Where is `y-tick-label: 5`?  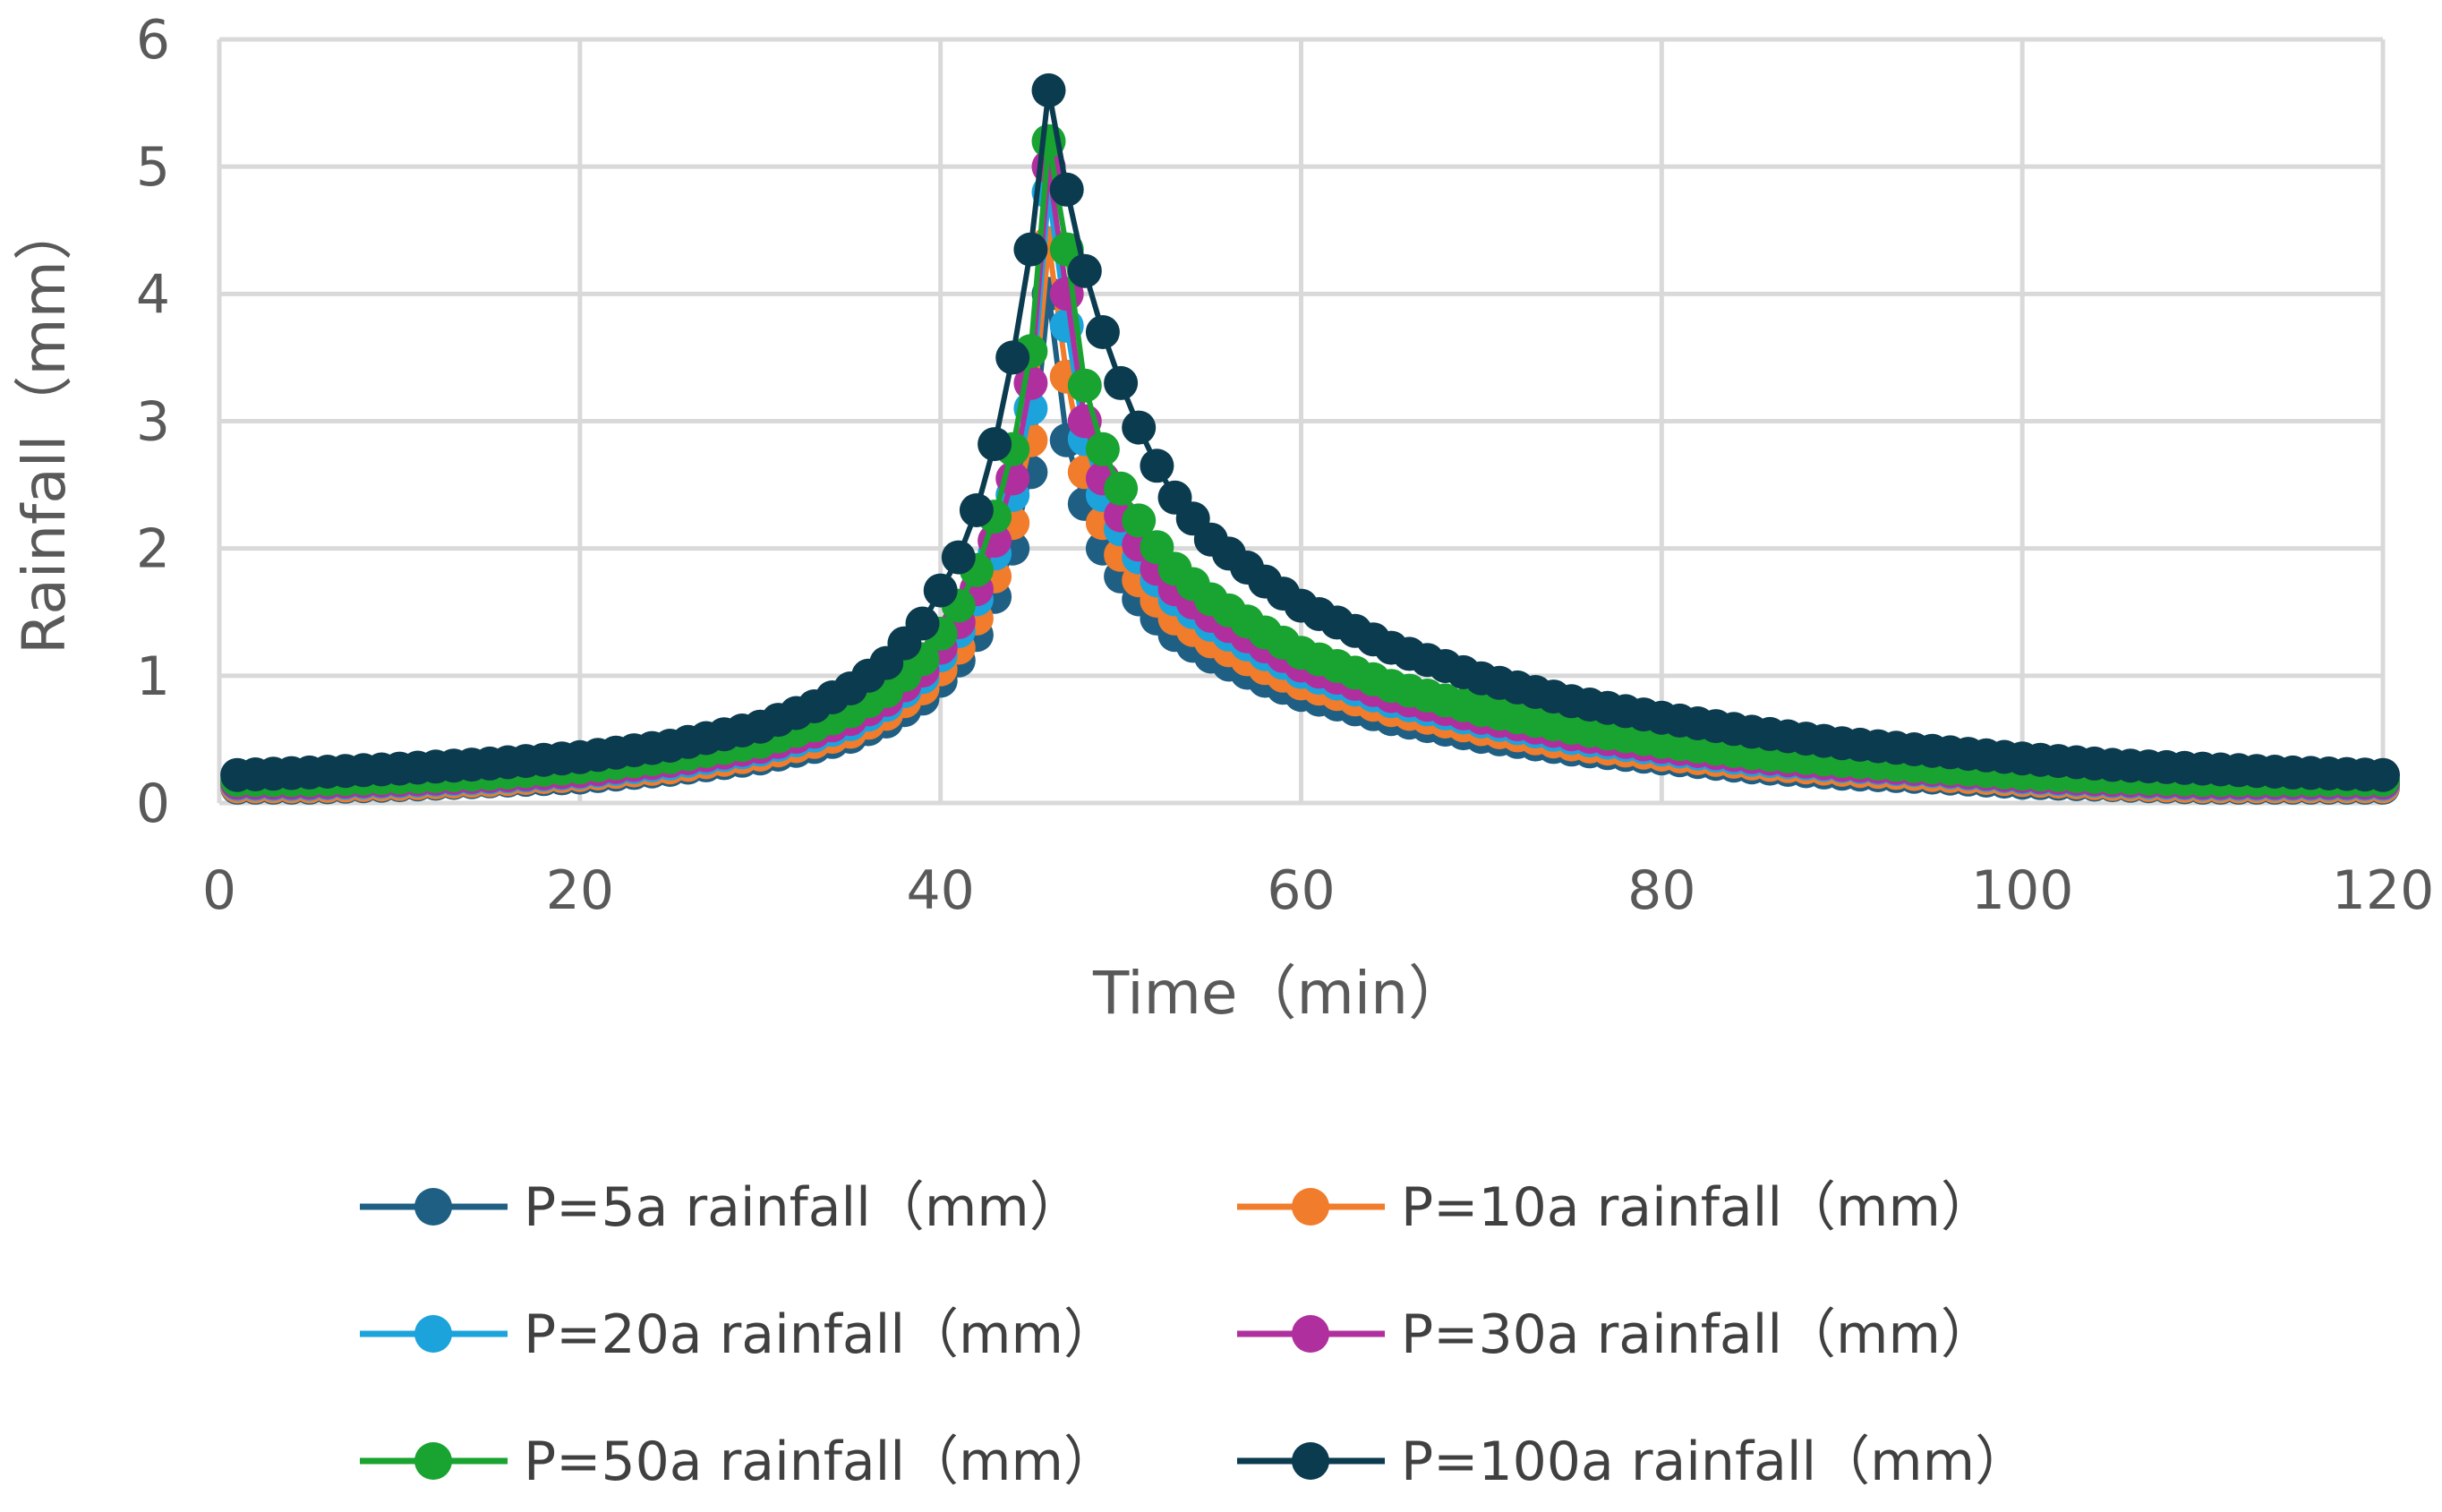
y-tick-label: 5 is located at coordinates (153, 167).